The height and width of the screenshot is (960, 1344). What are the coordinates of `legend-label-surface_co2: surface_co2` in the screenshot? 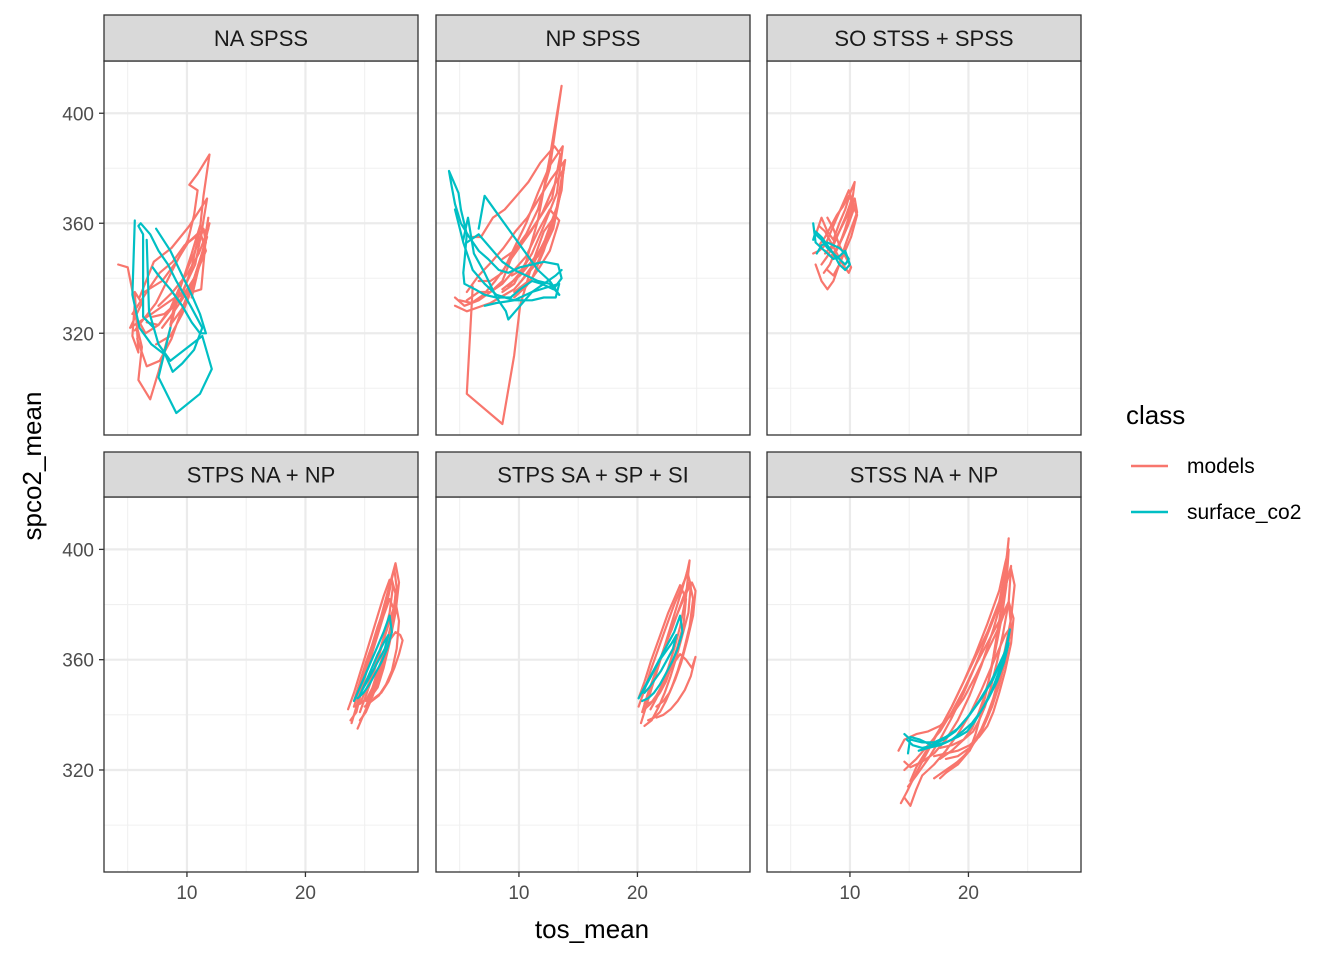 It's located at (1244, 512).